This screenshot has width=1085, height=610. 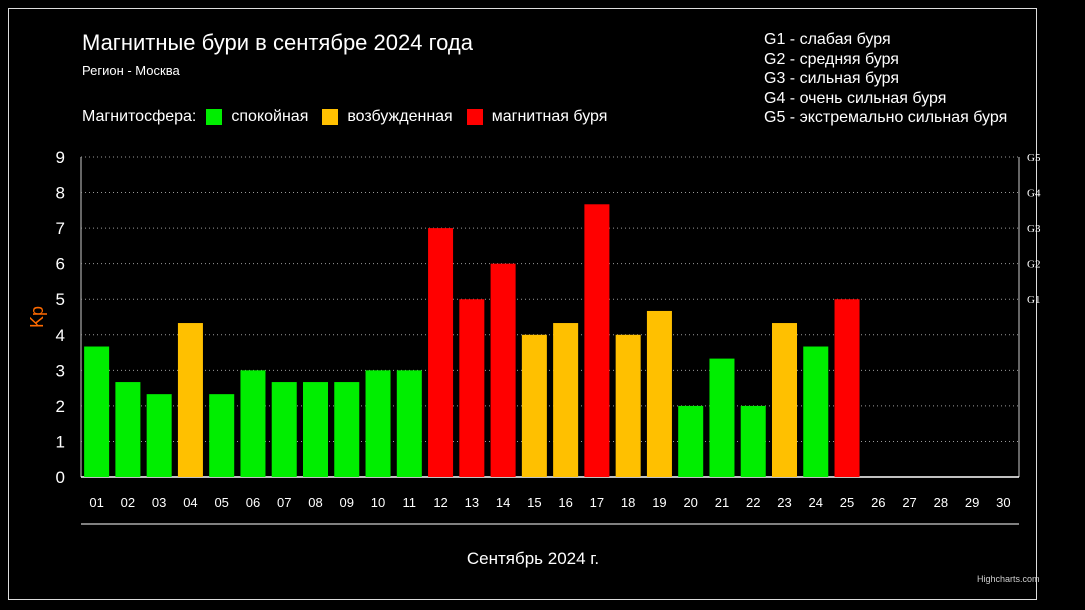 I want to click on right-axis-label-g4: G4, so click(x=1034, y=194).